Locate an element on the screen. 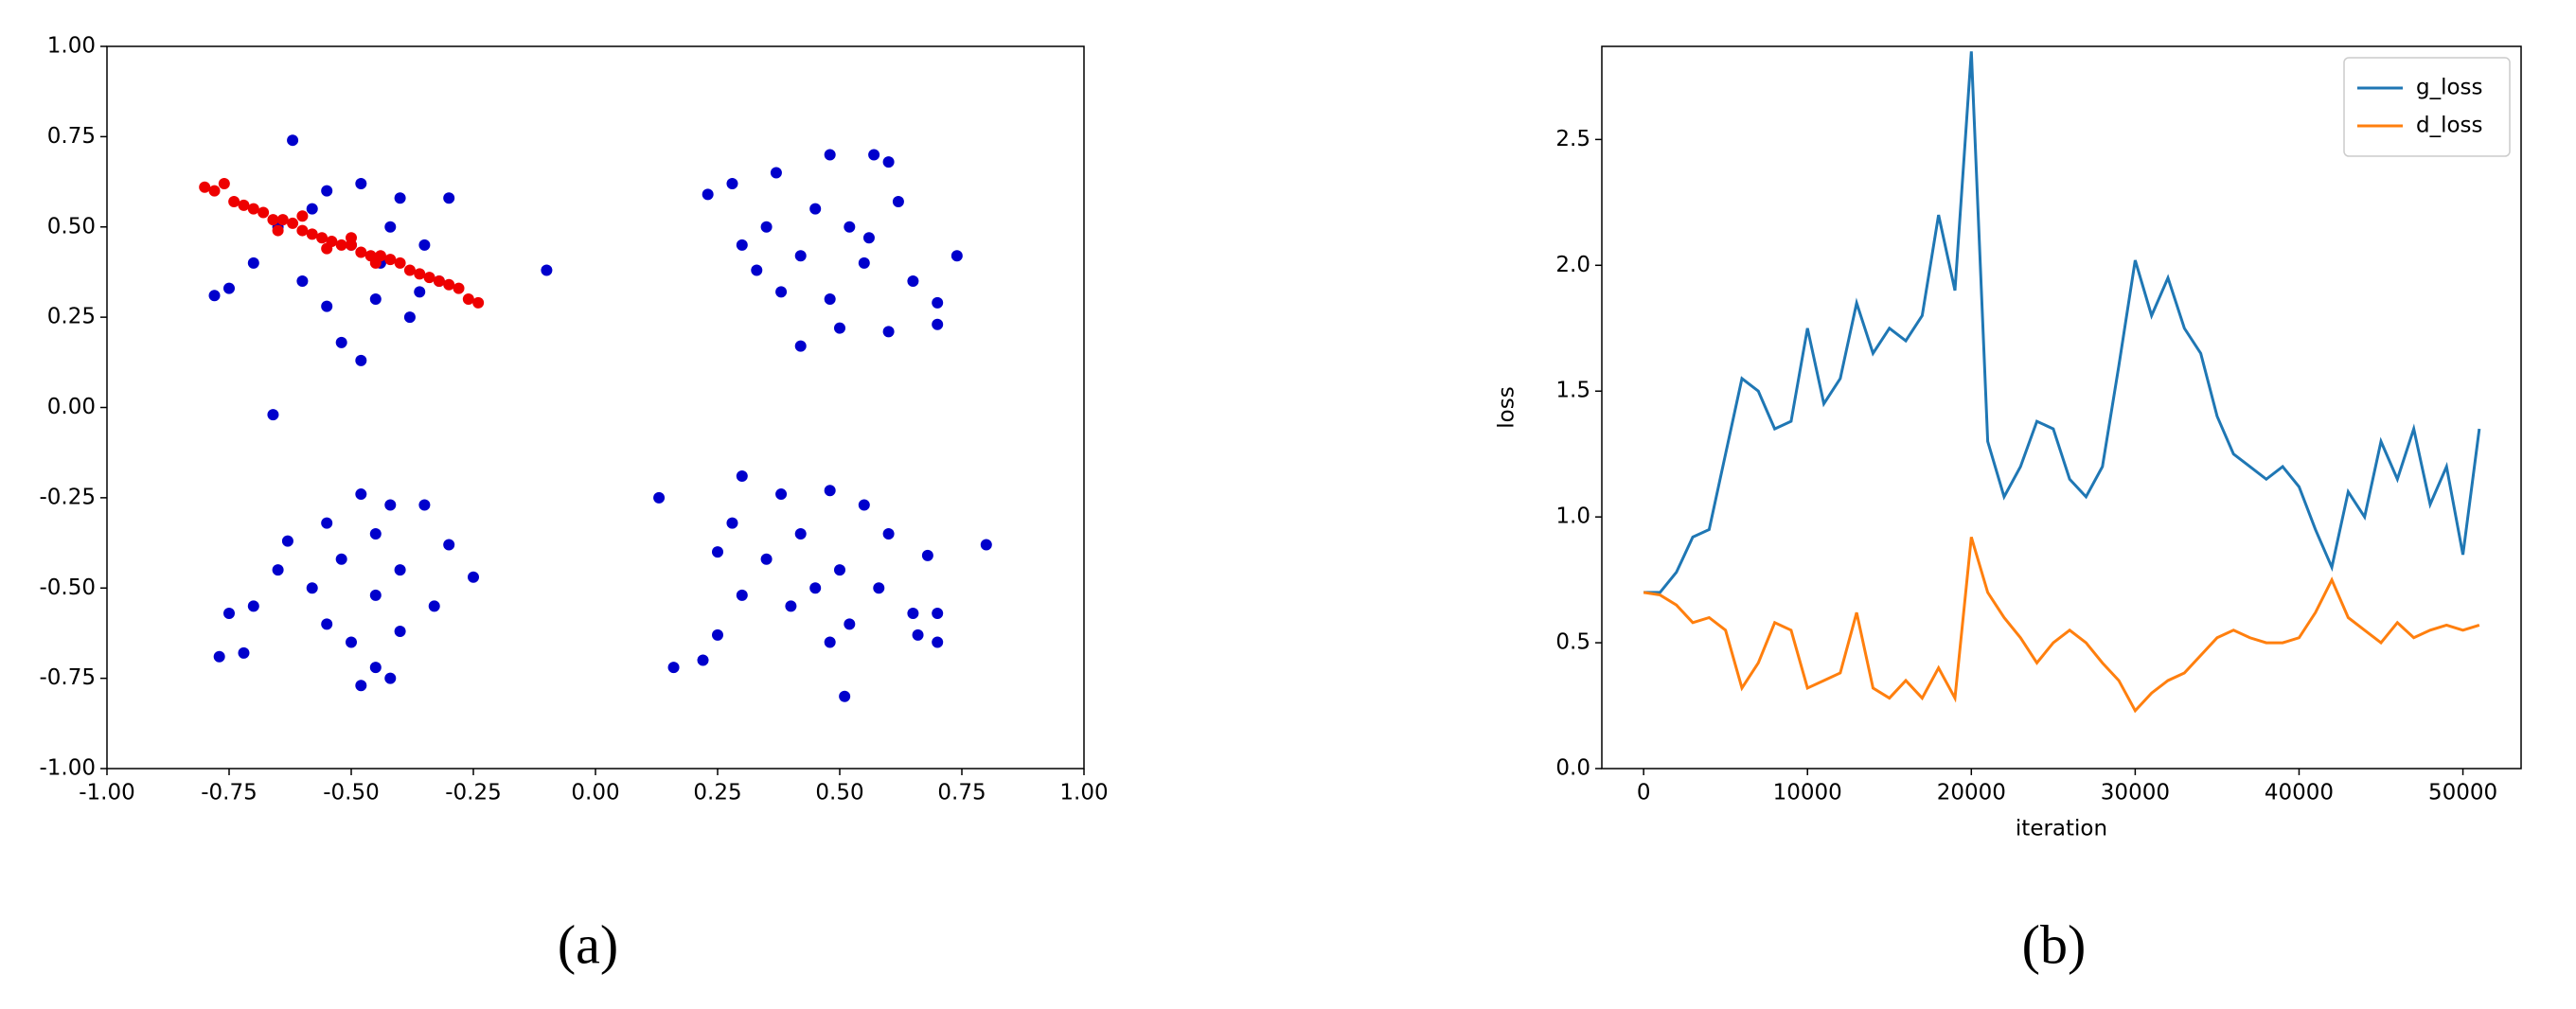 The image size is (2576, 1009). legend-label: g_loss is located at coordinates (2450, 88).